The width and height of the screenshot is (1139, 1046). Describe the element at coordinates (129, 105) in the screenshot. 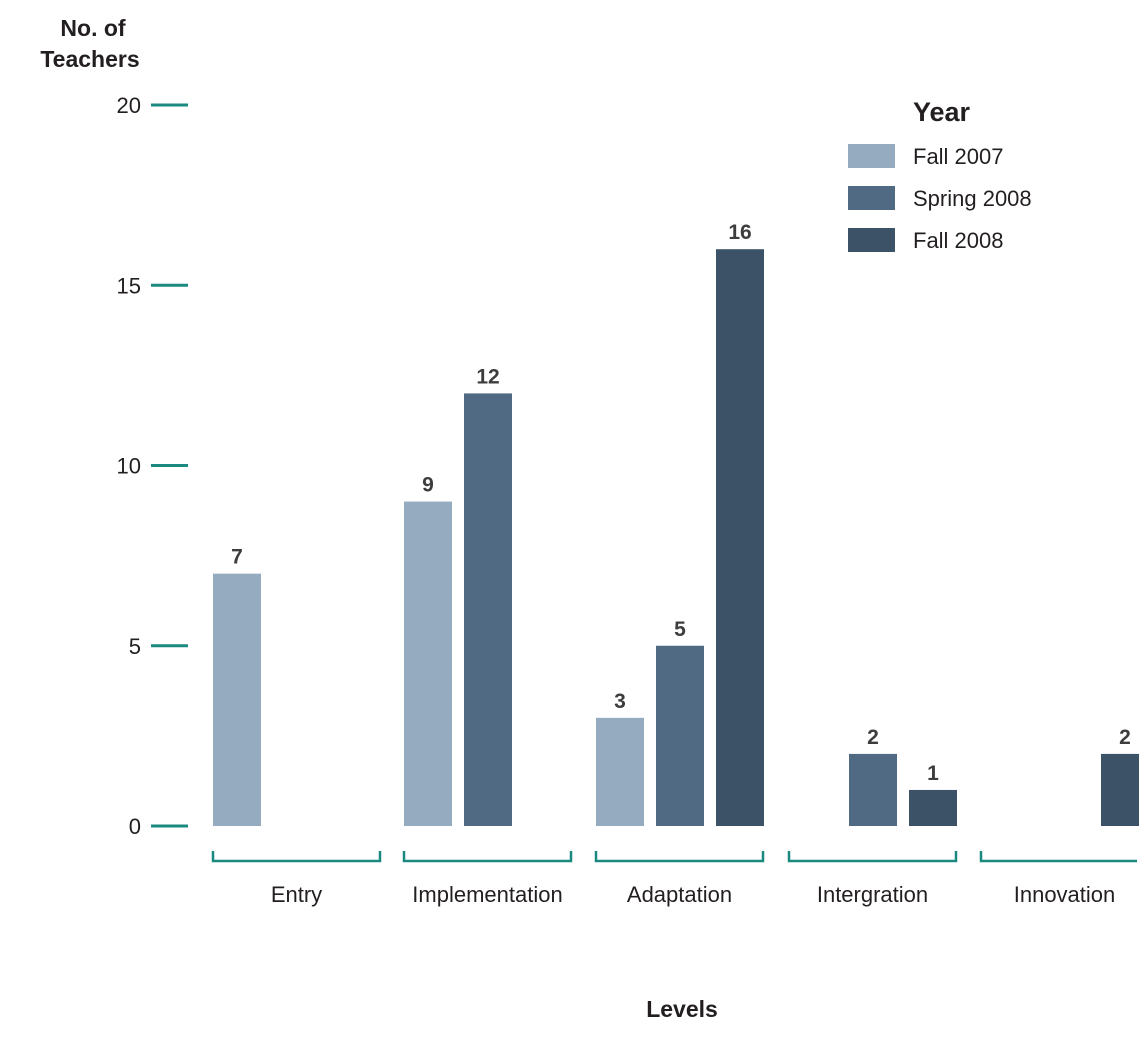

I see `y-tick-label: 20` at that location.